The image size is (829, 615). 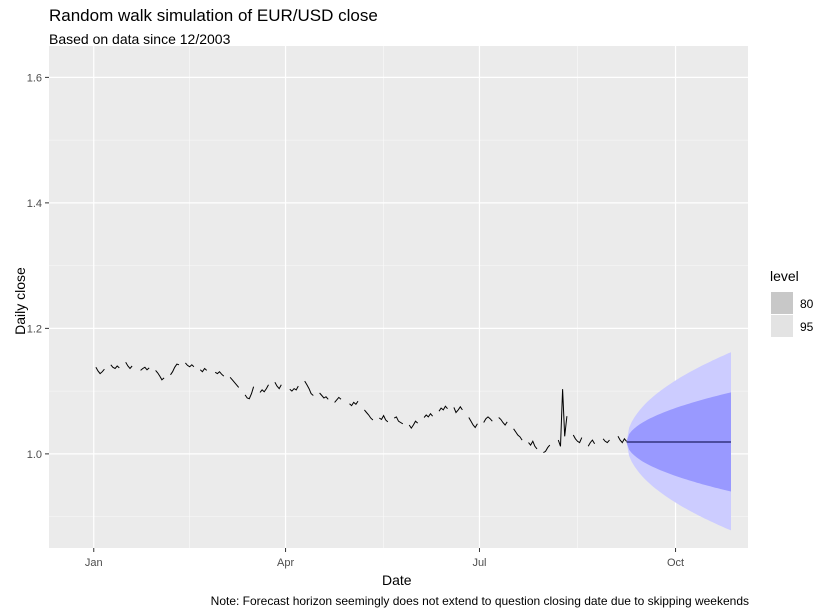 What do you see at coordinates (675, 563) in the screenshot?
I see `x-tick-label: Oct` at bounding box center [675, 563].